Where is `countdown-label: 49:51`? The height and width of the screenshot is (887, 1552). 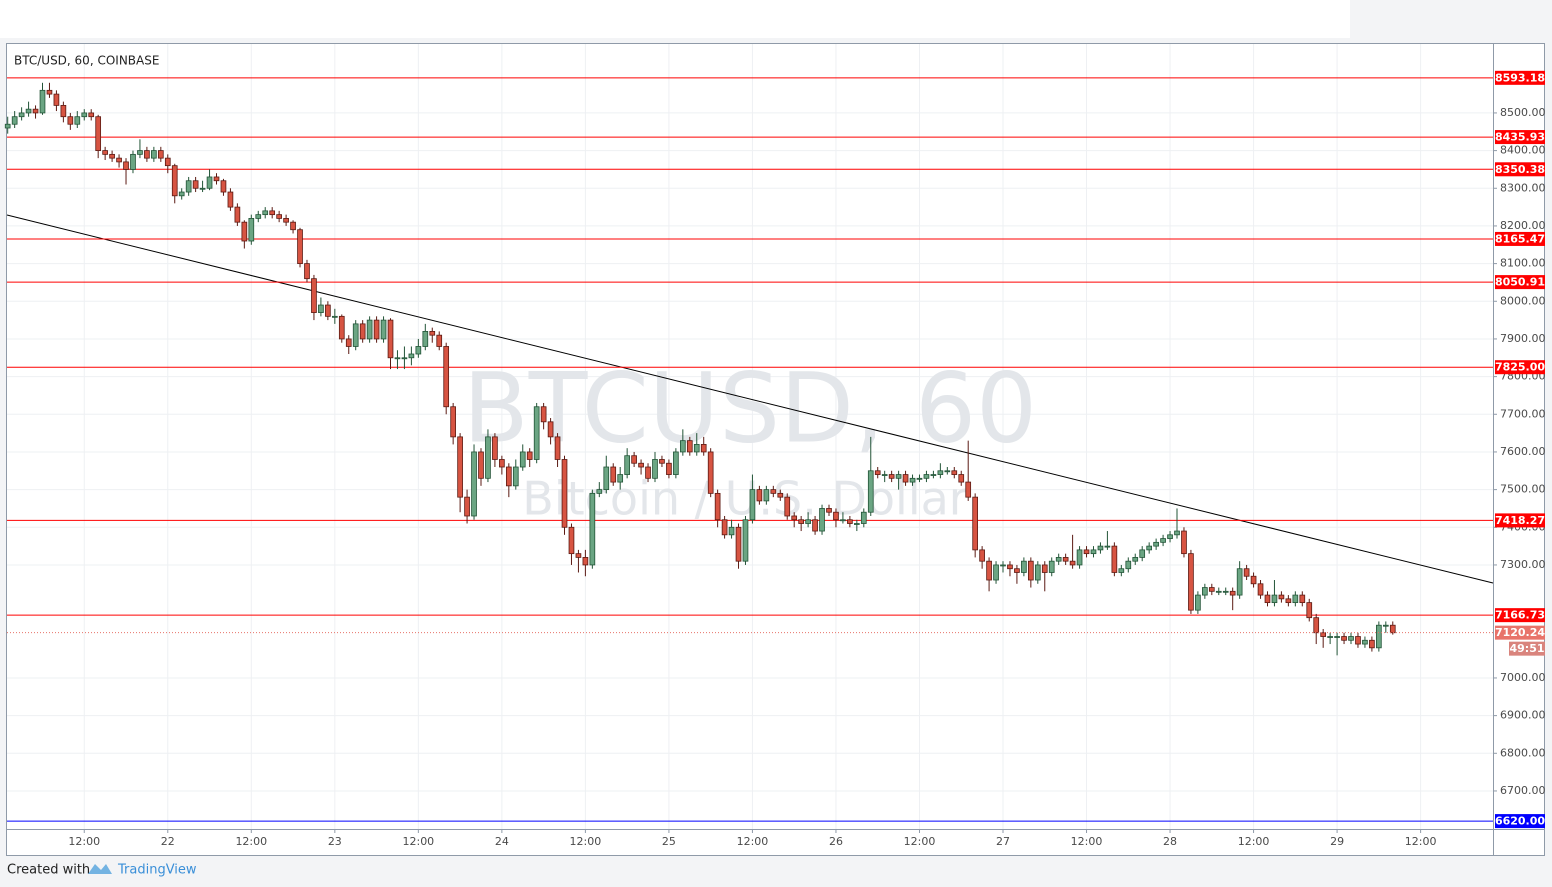 countdown-label: 49:51 is located at coordinates (1526, 648).